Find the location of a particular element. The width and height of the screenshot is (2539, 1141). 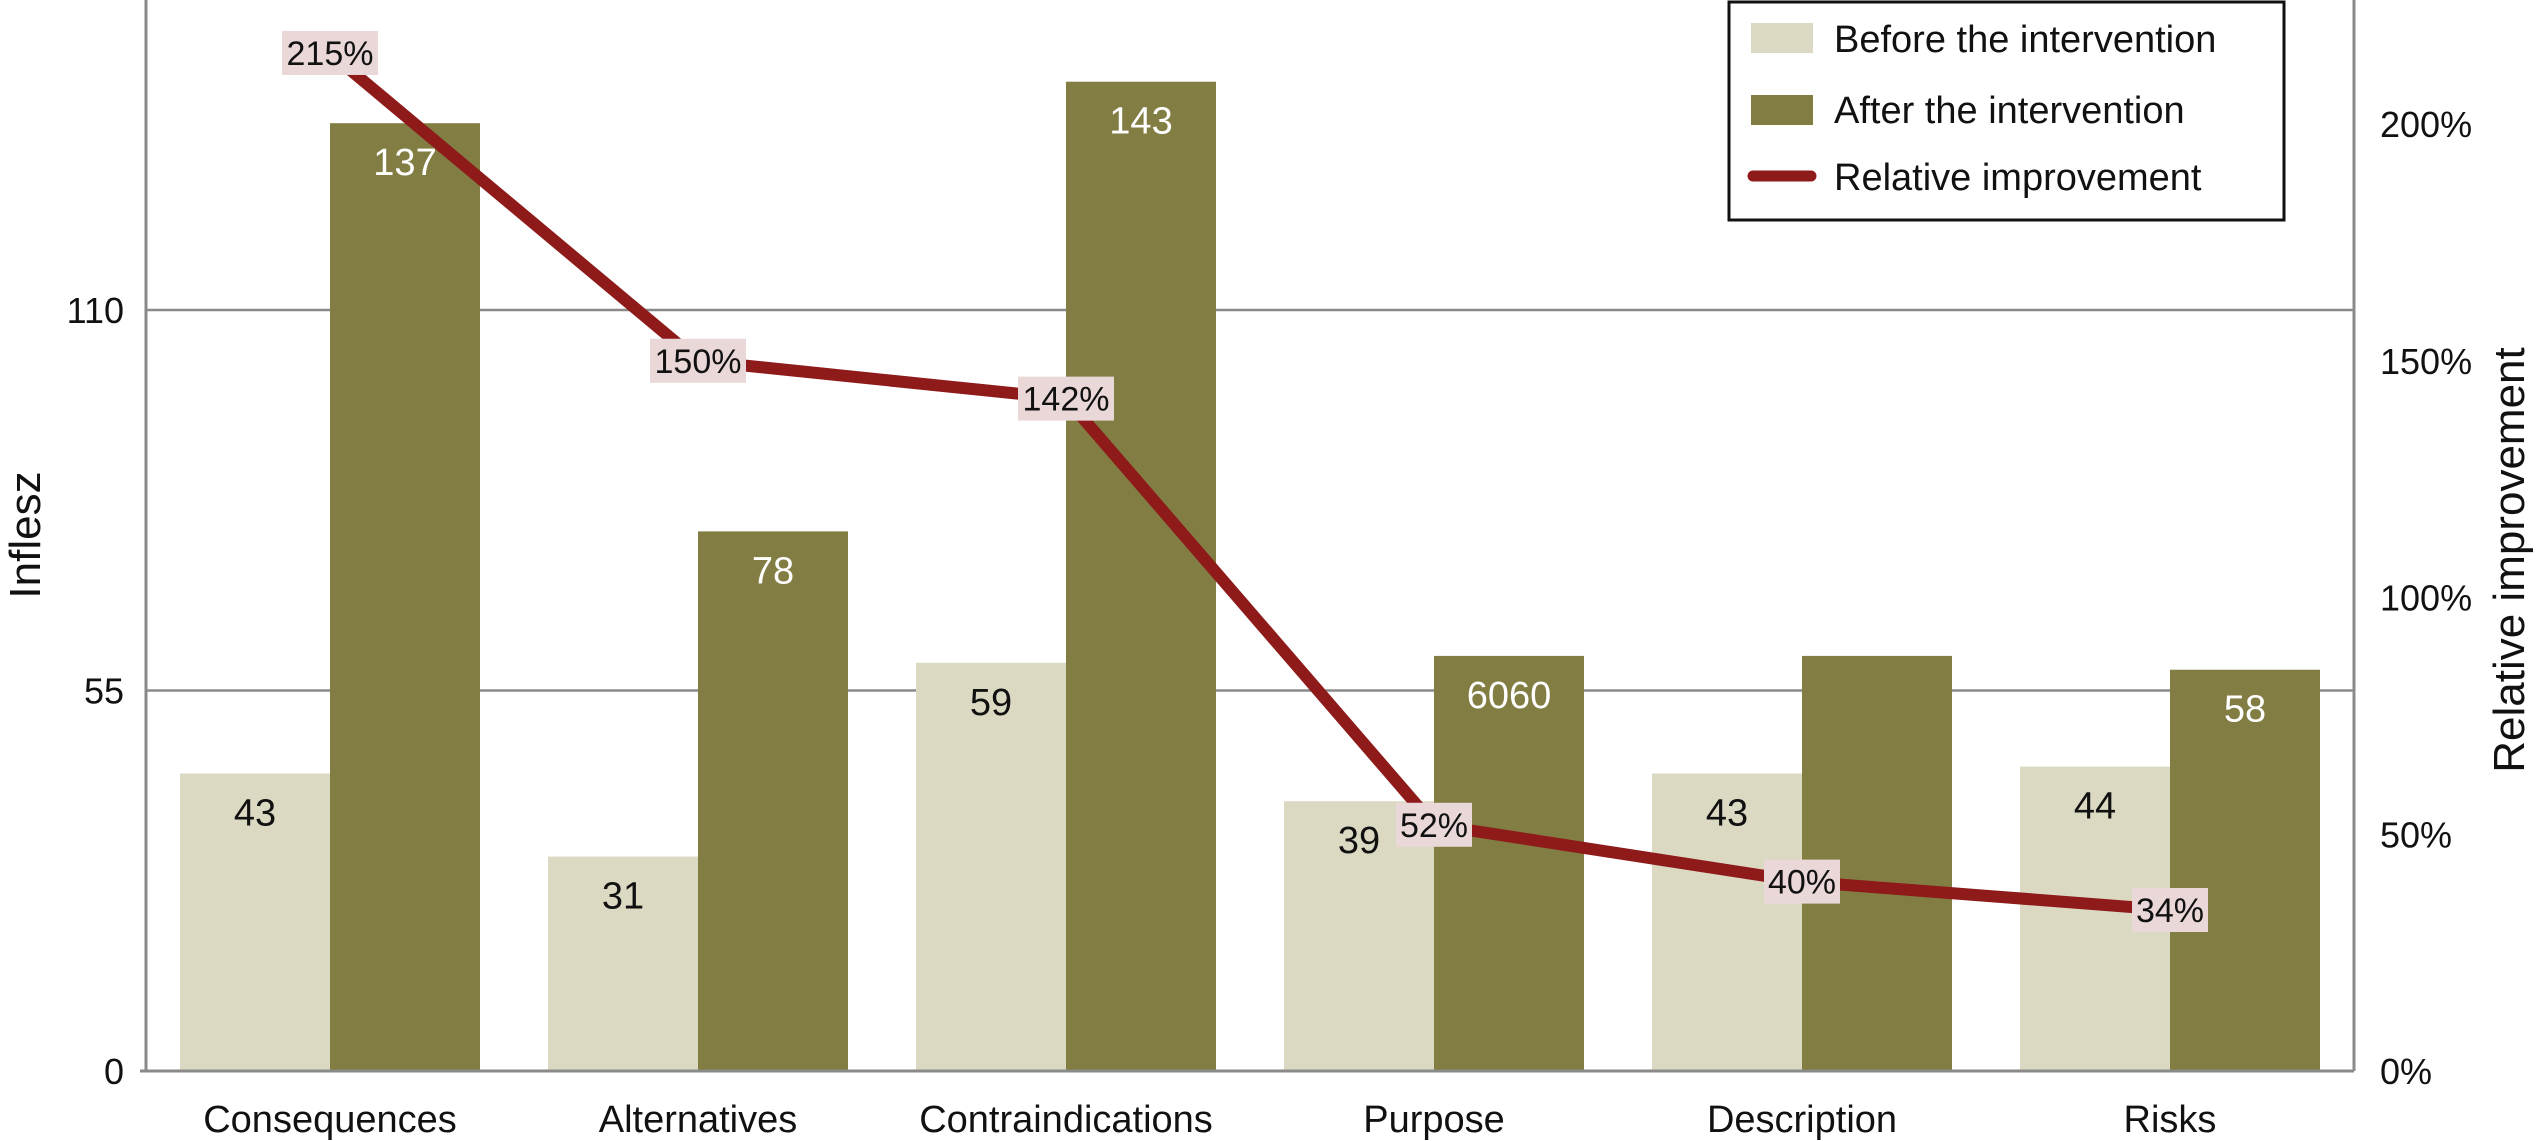

bar-after-value: 137 is located at coordinates (404, 163).